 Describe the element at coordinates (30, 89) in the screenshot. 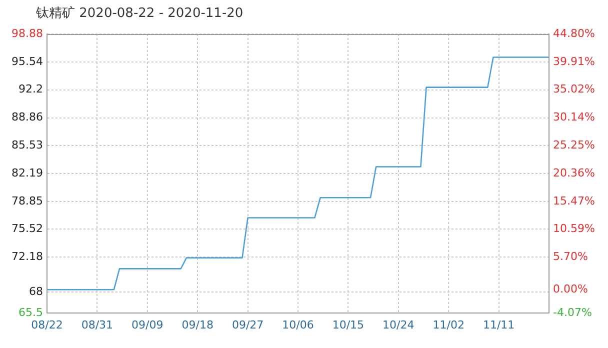

I see `y-tick-label: 92.2` at that location.